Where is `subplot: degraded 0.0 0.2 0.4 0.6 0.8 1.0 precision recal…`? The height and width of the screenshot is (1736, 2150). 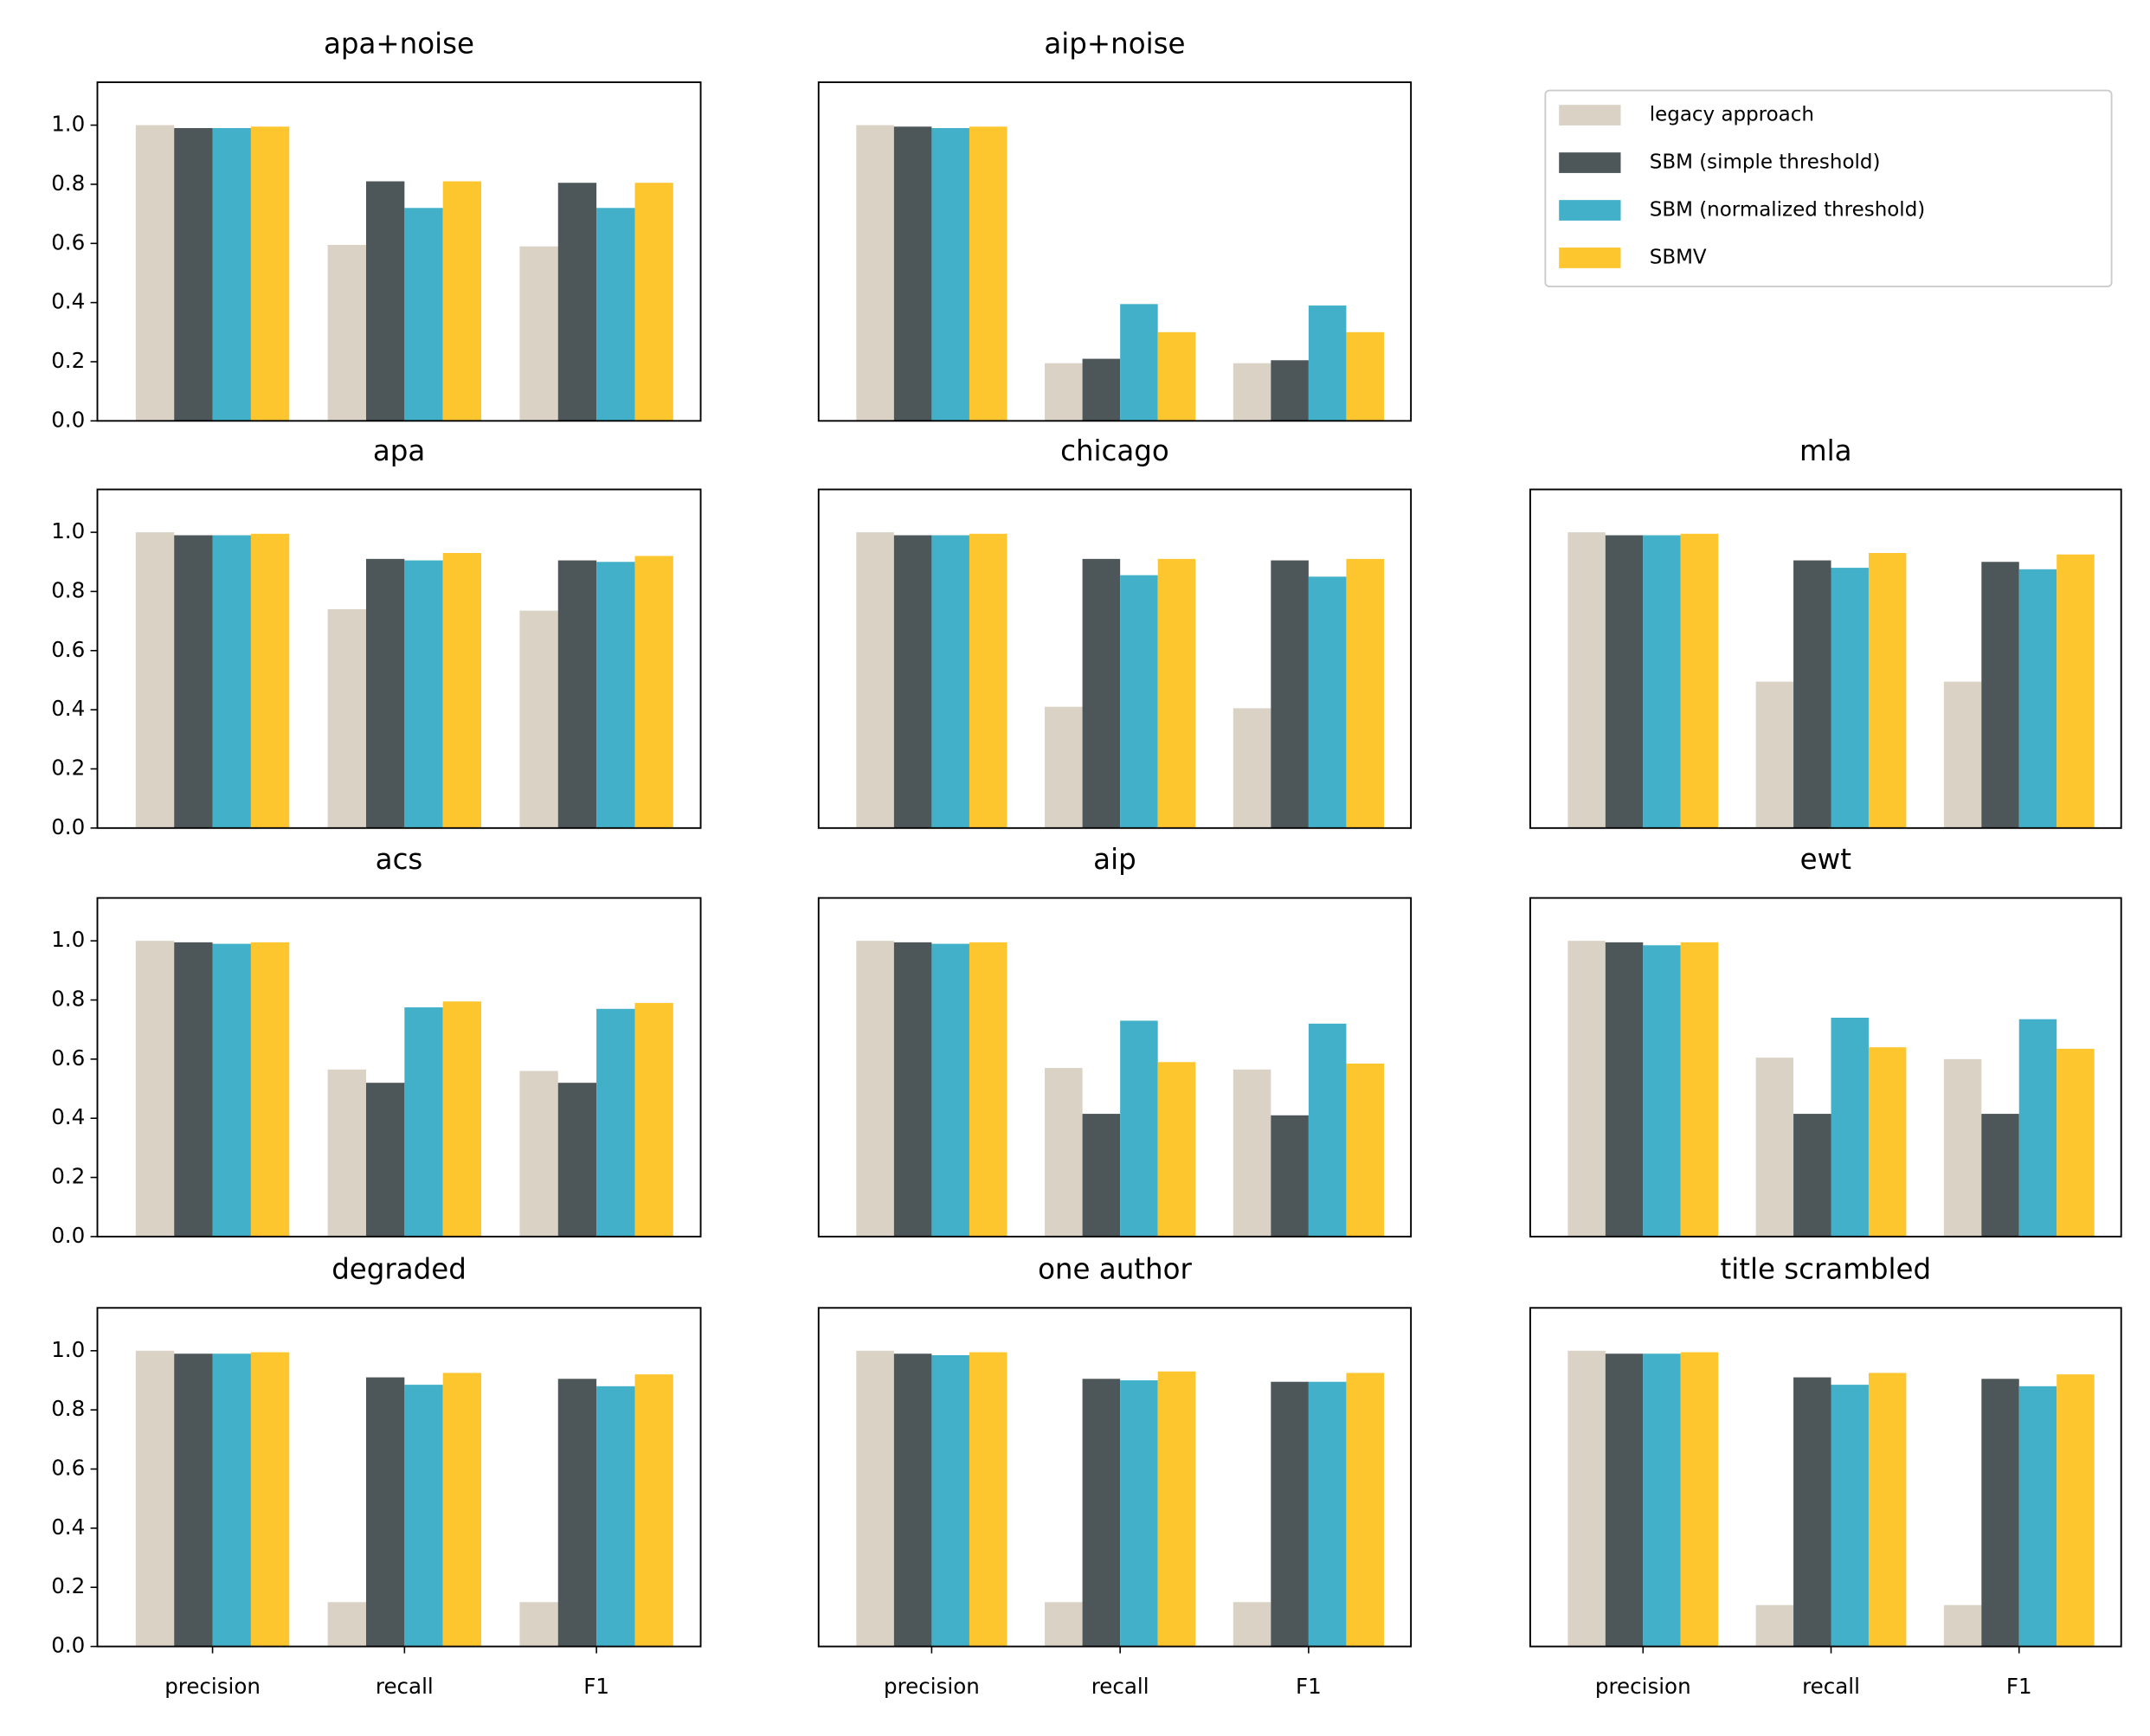
subplot: degraded 0.0 0.2 0.4 0.6 0.8 1.0 precision recal… is located at coordinates (376, 1476).